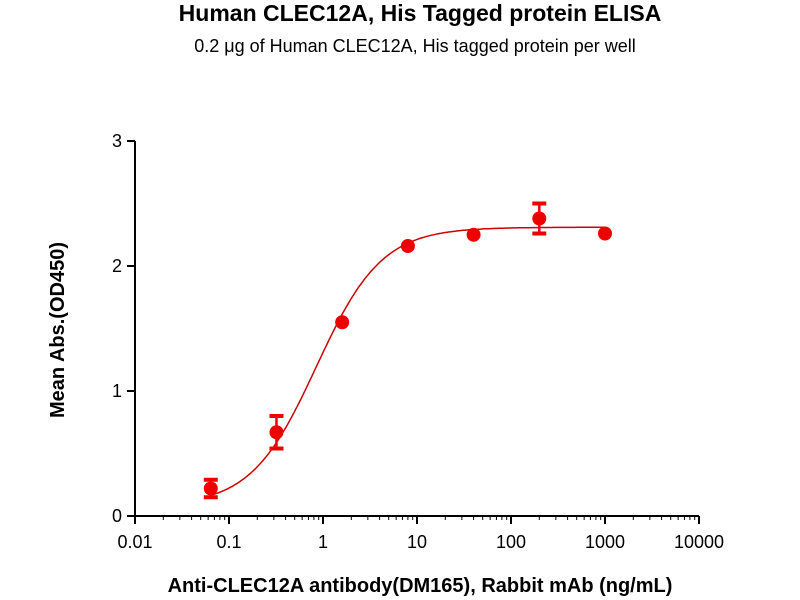  What do you see at coordinates (699, 542) in the screenshot?
I see `x-tick-label: 10000` at bounding box center [699, 542].